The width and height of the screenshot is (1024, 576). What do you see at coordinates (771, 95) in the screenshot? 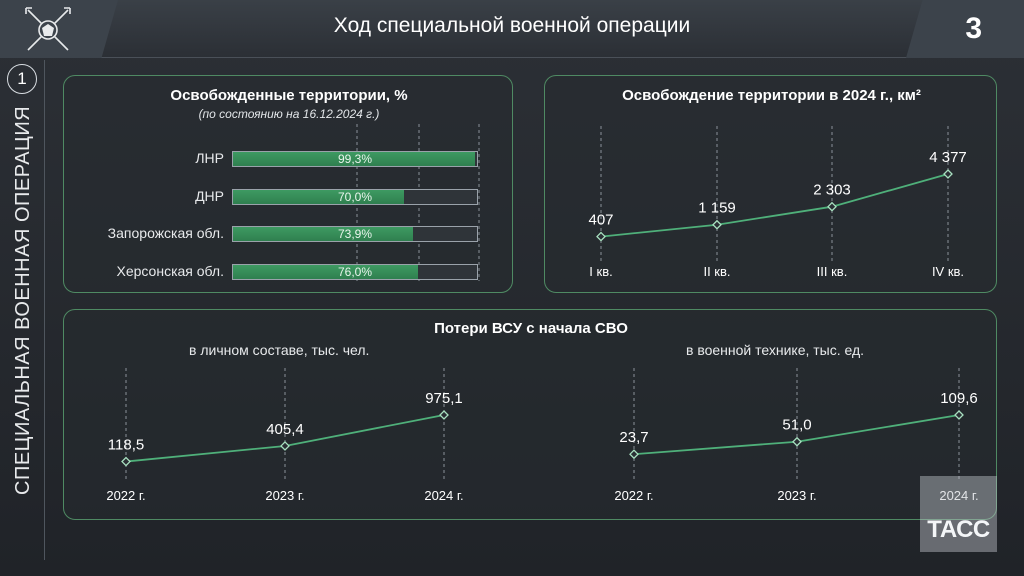
I see `territory-chart-title: Освобождение территории в 2024 г., км²` at bounding box center [771, 95].